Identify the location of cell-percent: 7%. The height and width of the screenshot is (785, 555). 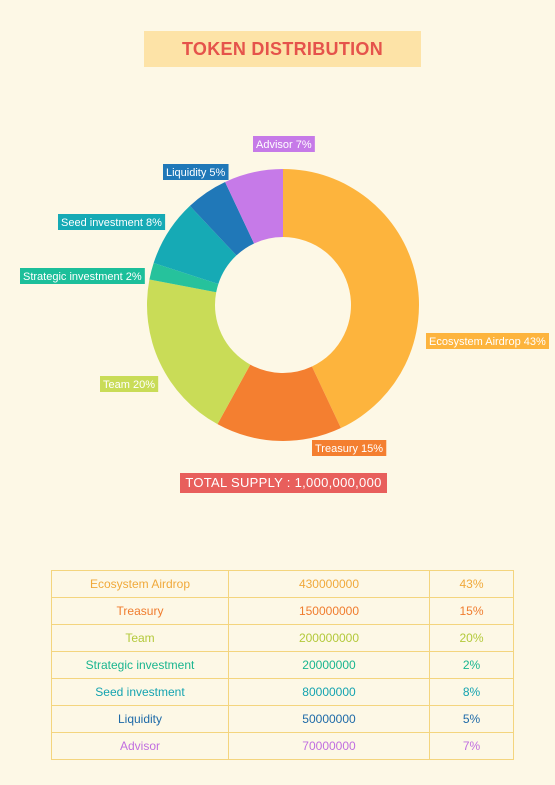
(471, 746).